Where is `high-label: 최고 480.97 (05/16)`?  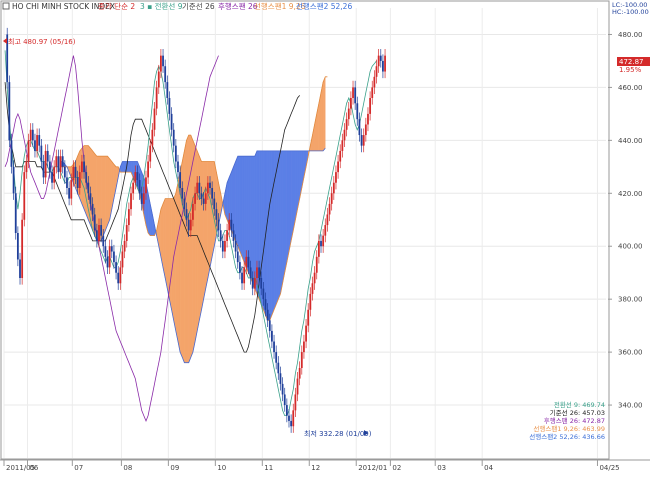 high-label: 최고 480.97 (05/16) is located at coordinates (42, 41).